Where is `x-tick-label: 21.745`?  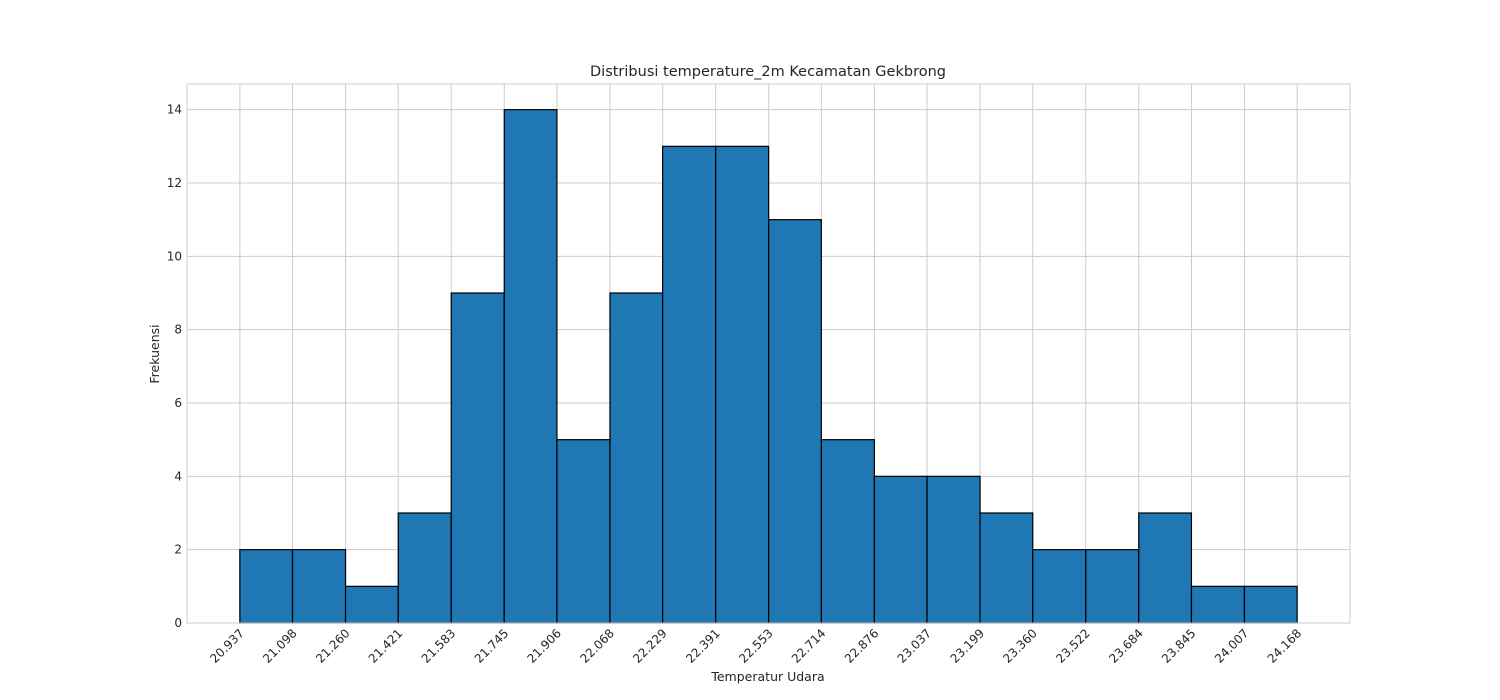
x-tick-label: 21.745 is located at coordinates (492, 646).